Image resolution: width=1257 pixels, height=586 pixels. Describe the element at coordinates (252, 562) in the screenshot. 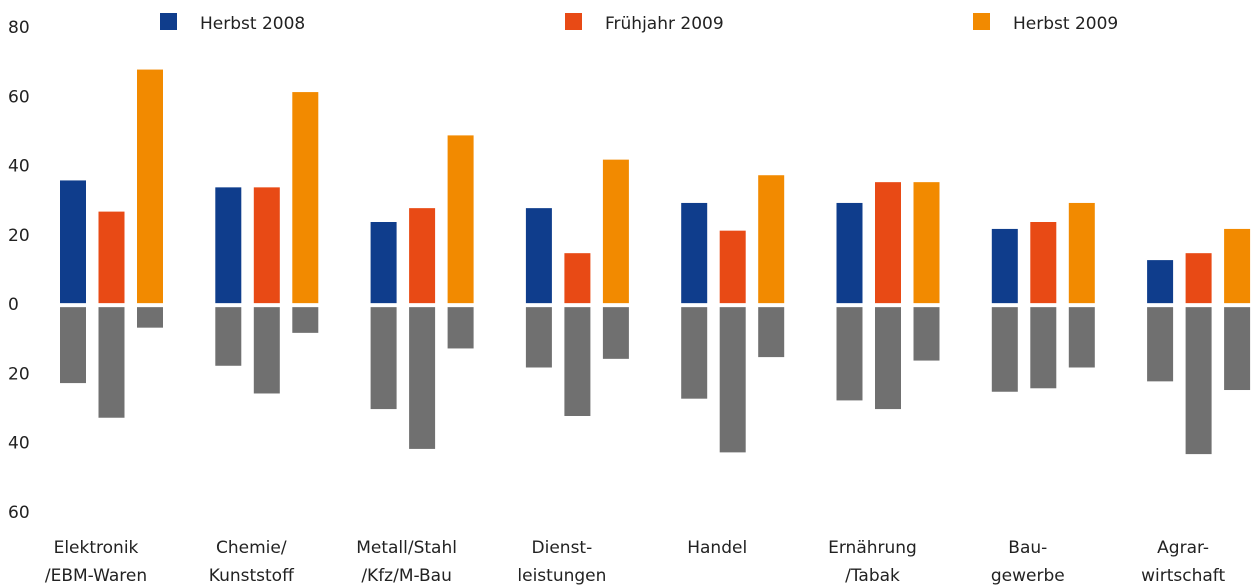

I see `x-tick-label: Chemie/Kunststoff` at that location.